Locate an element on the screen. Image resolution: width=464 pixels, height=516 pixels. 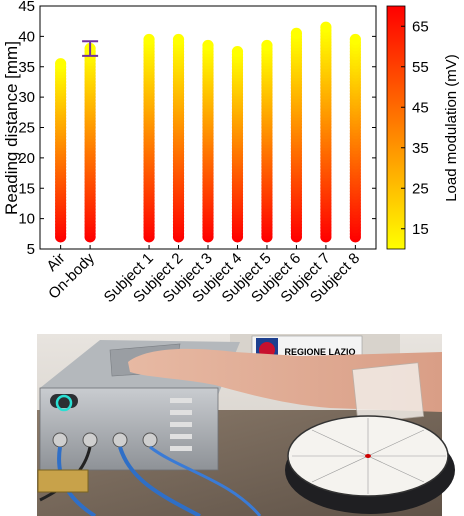
turntable is located at coordinates (370, 464).